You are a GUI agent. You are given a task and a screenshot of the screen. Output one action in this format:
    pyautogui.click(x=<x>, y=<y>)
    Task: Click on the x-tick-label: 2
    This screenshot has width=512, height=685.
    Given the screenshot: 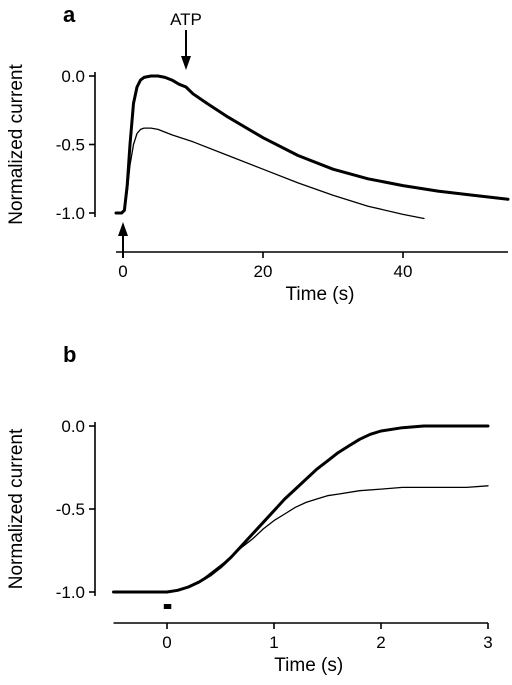 What is the action you would take?
    pyautogui.click(x=380, y=642)
    